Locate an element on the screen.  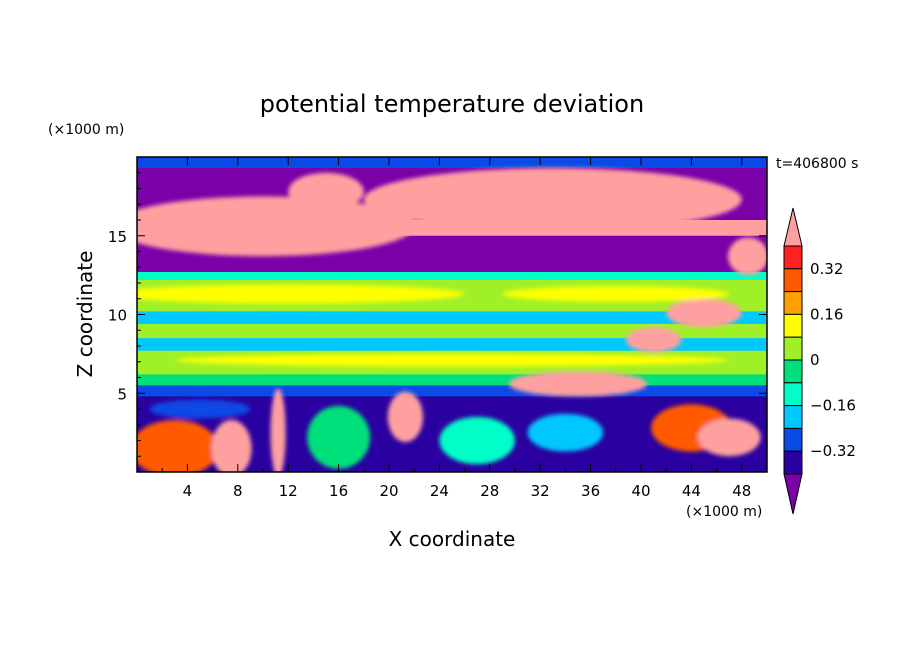
colorbar-labels: 0.32 0.16 0 −0.16 −0.32 is located at coordinates (833, 360).